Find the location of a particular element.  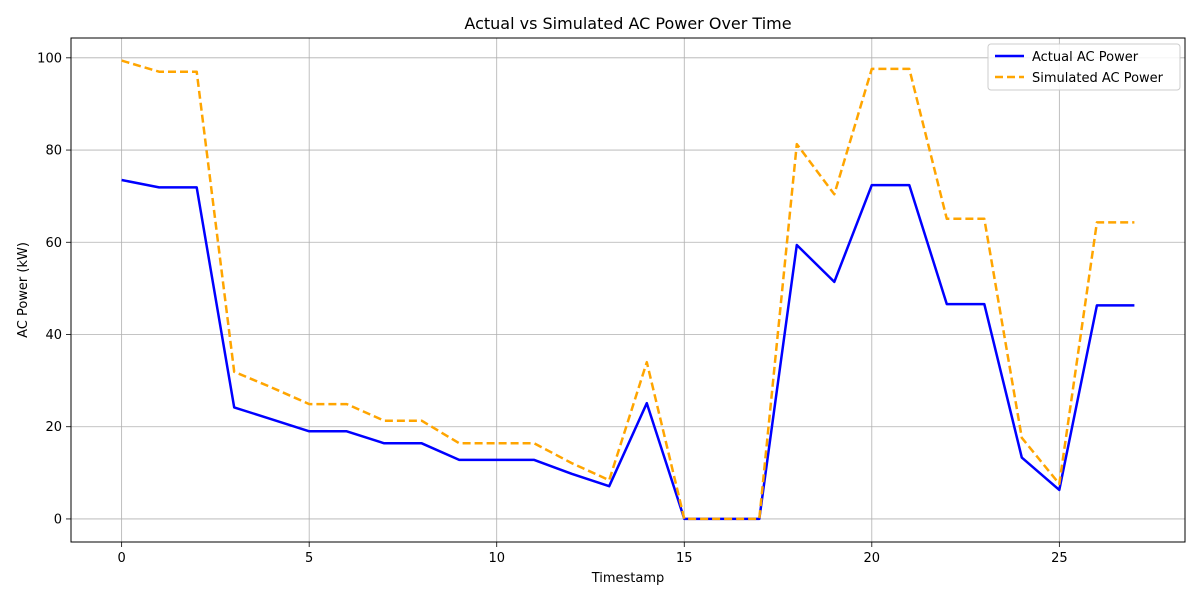

x-axis-label: Timestamp is located at coordinates (628, 578).